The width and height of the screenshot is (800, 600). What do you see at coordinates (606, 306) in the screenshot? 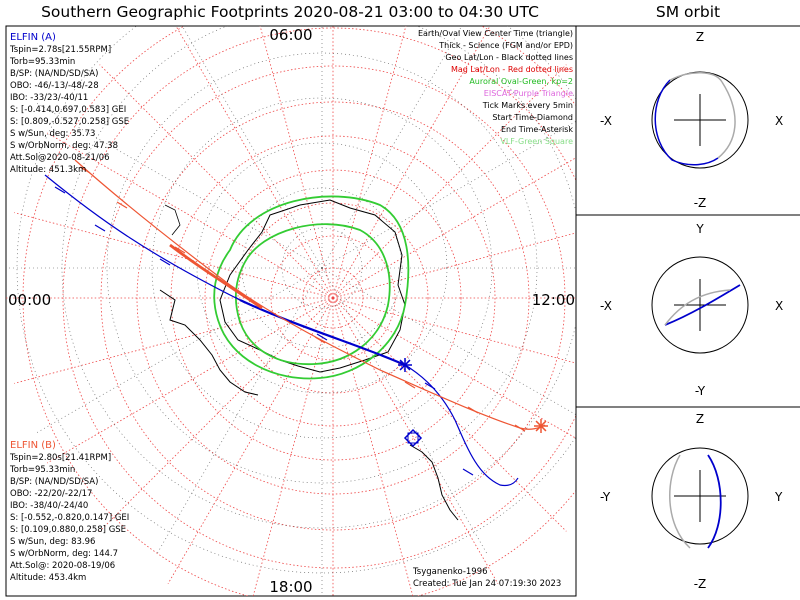
I see `orbit-label-left: -X` at bounding box center [606, 306].